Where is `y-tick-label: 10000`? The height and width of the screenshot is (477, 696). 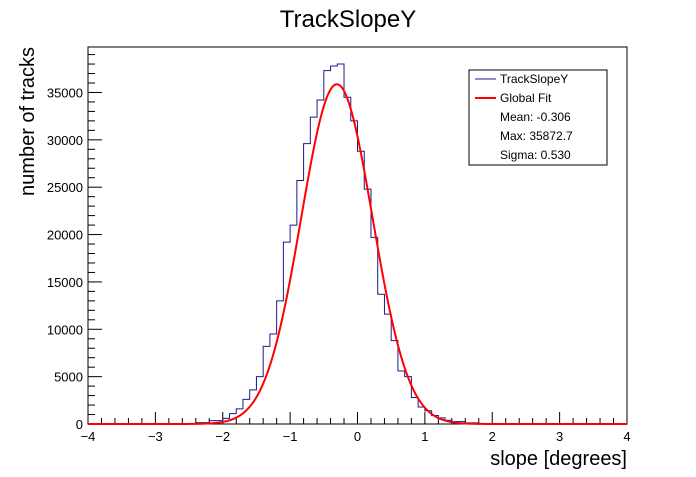 y-tick-label: 10000 is located at coordinates (65, 329).